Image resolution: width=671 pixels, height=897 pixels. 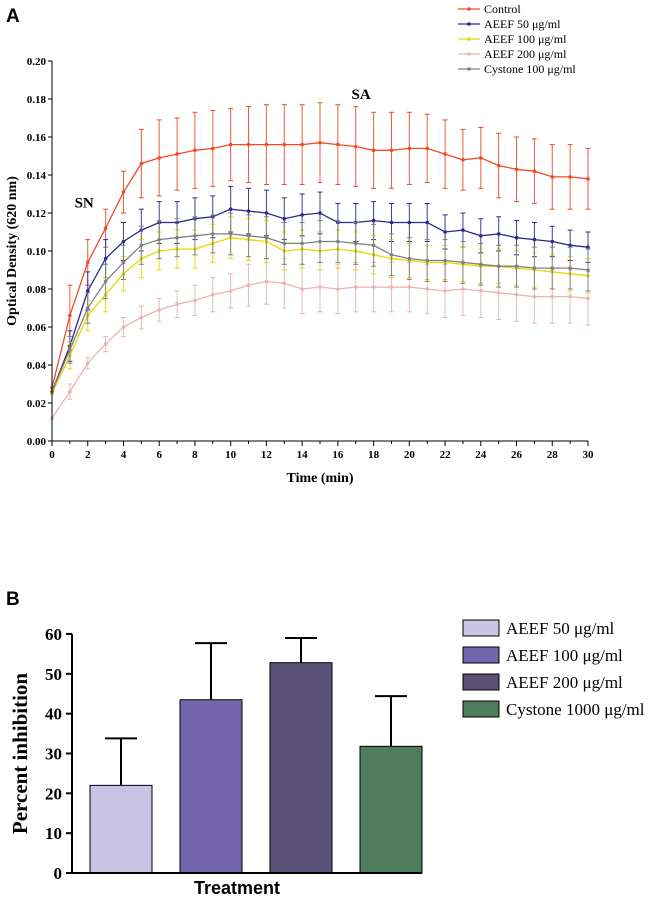 I want to click on x-tick-label: 16, so click(x=338, y=455).